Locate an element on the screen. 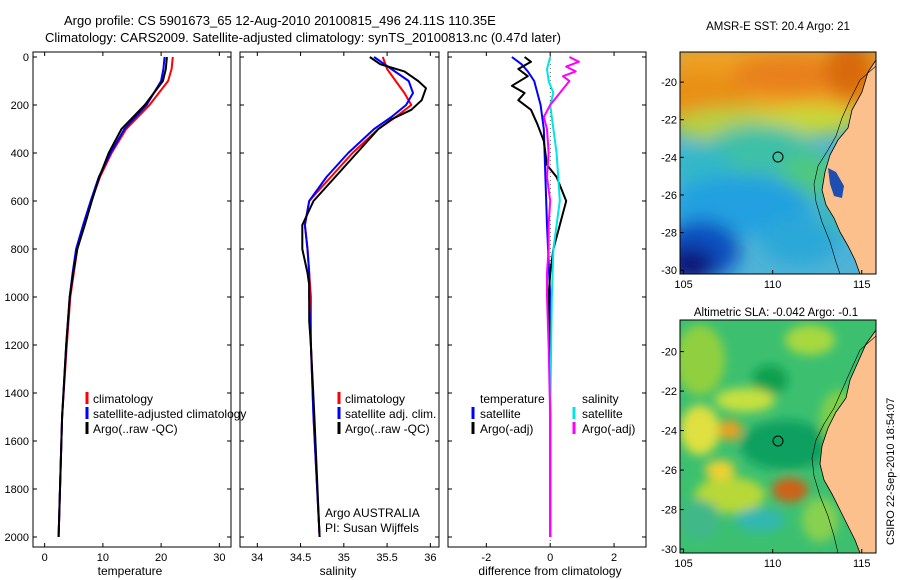  sst-map-frame is located at coordinates (778, 163).